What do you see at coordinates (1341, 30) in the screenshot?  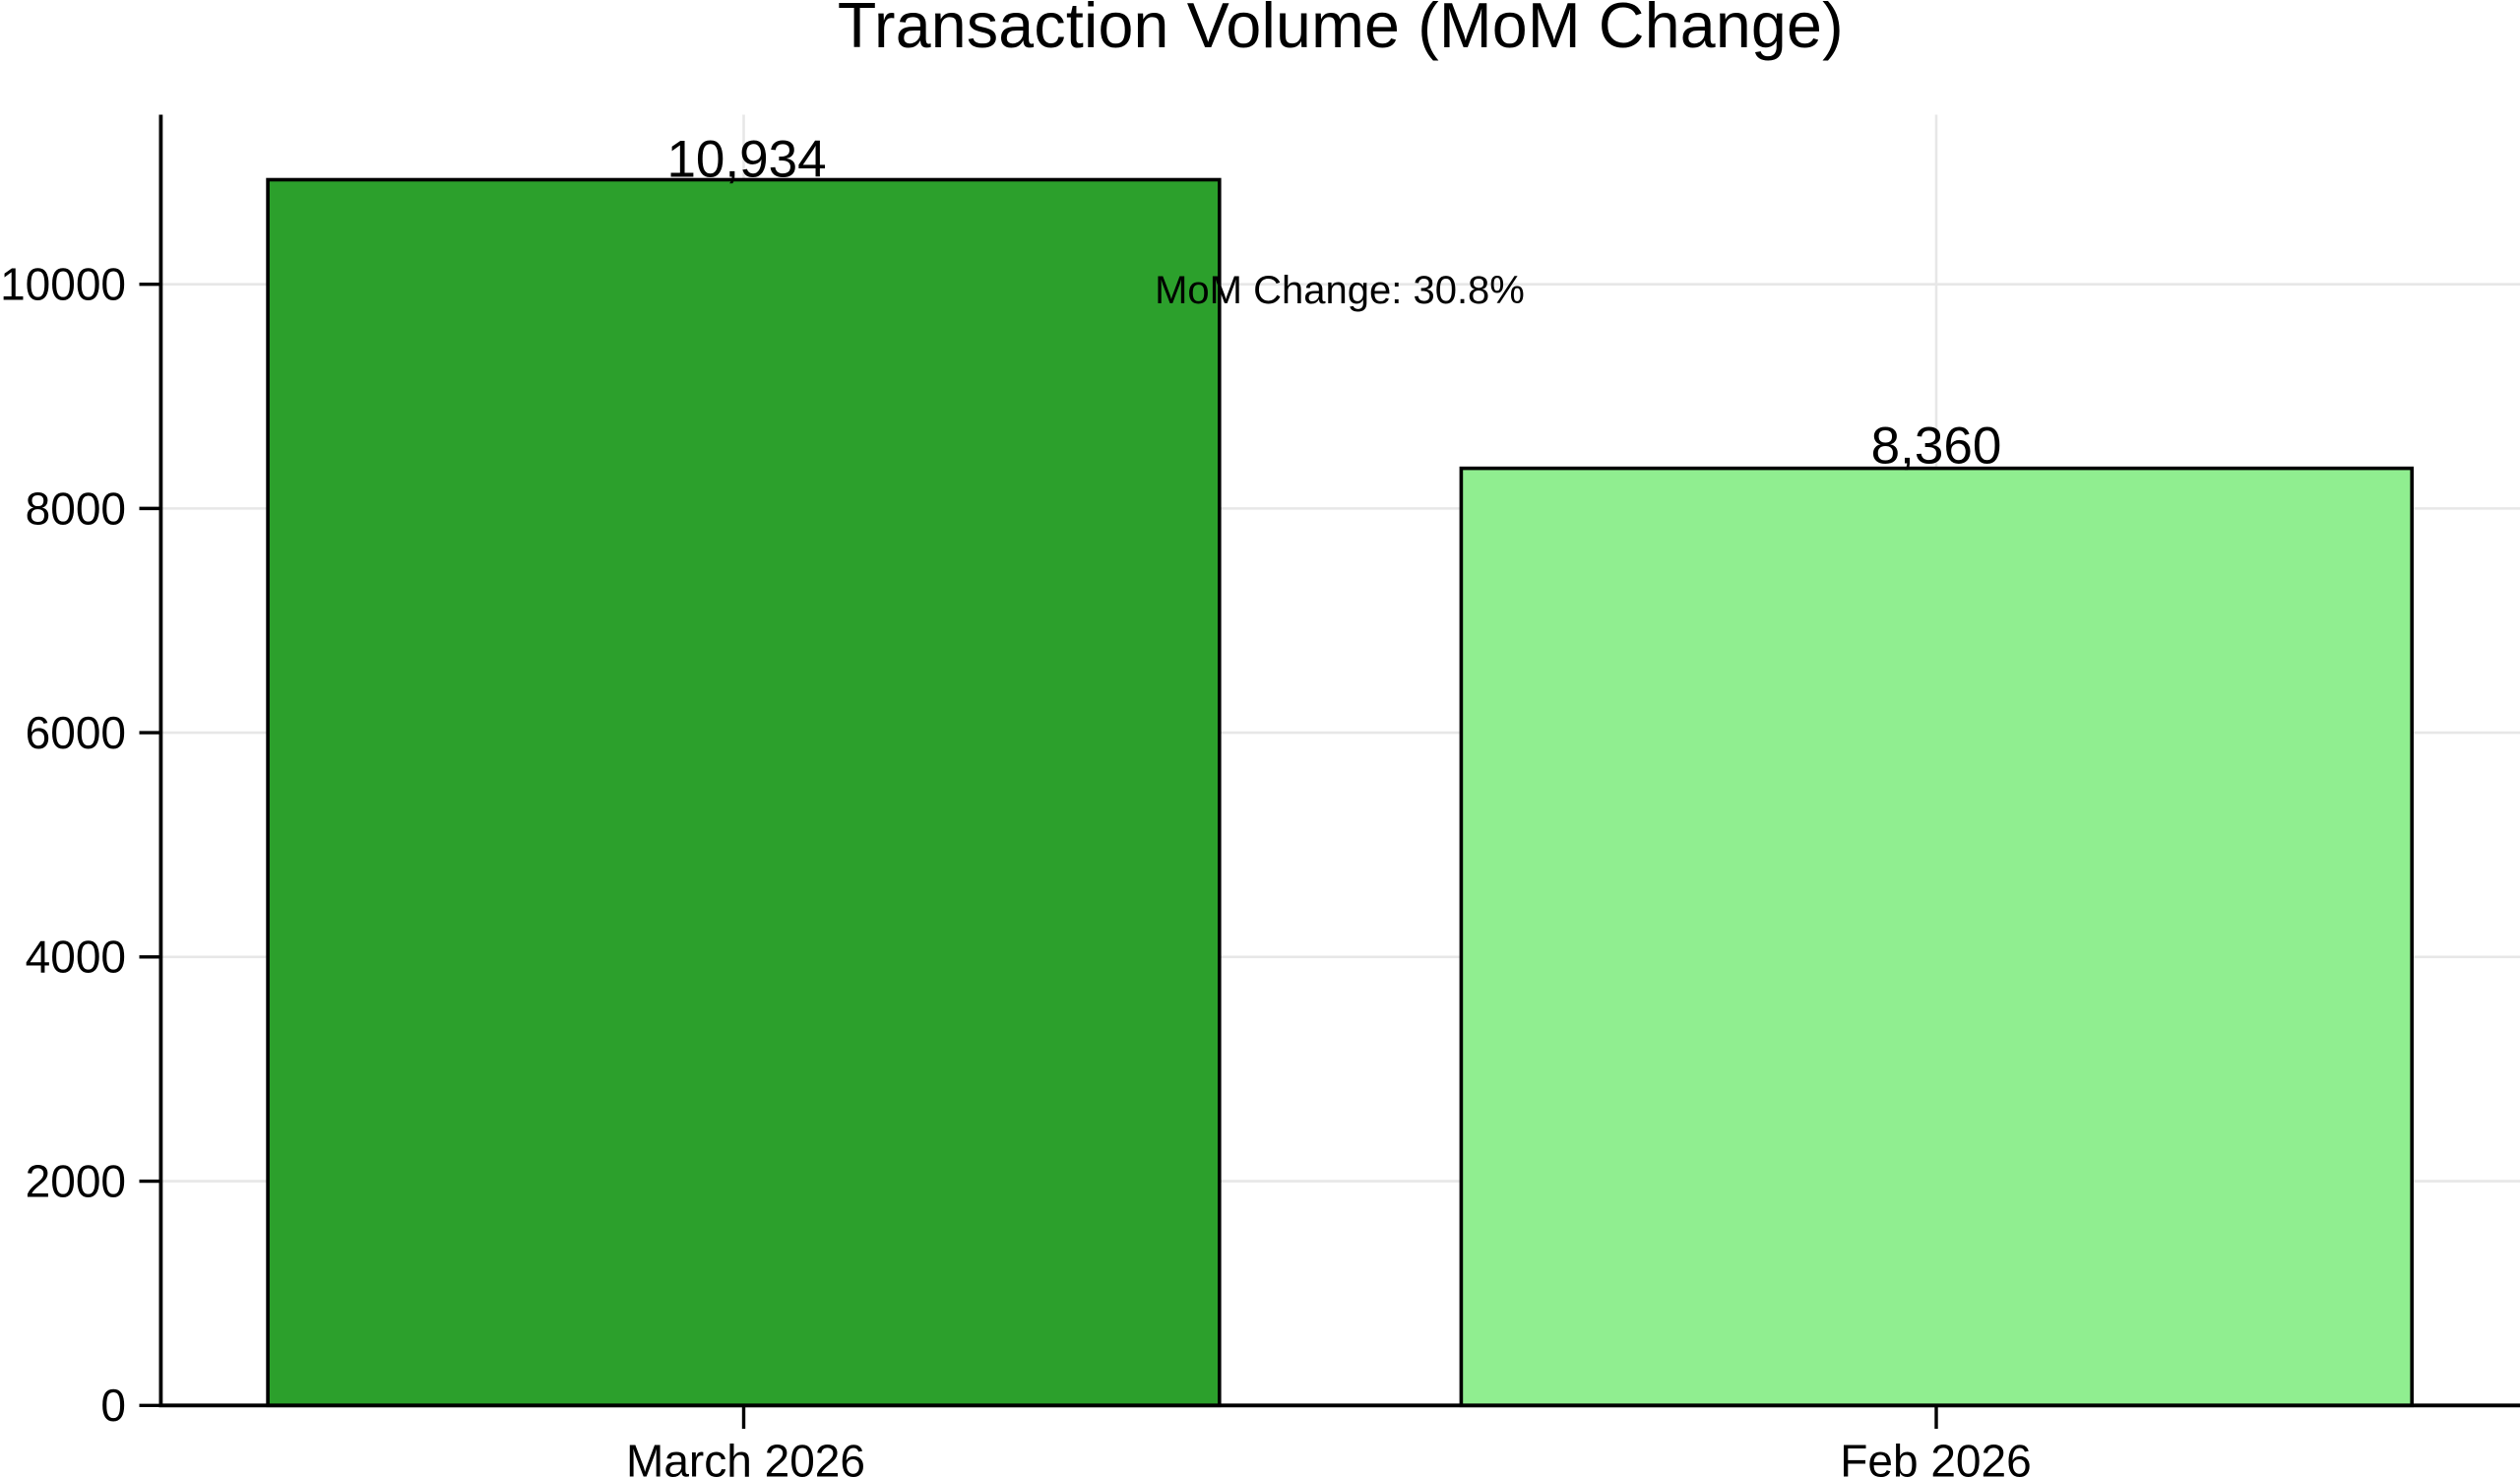 I see `svg-text:Transaction Volume (MoM Change: Transaction Volume (MoM Change)` at bounding box center [1341, 30].